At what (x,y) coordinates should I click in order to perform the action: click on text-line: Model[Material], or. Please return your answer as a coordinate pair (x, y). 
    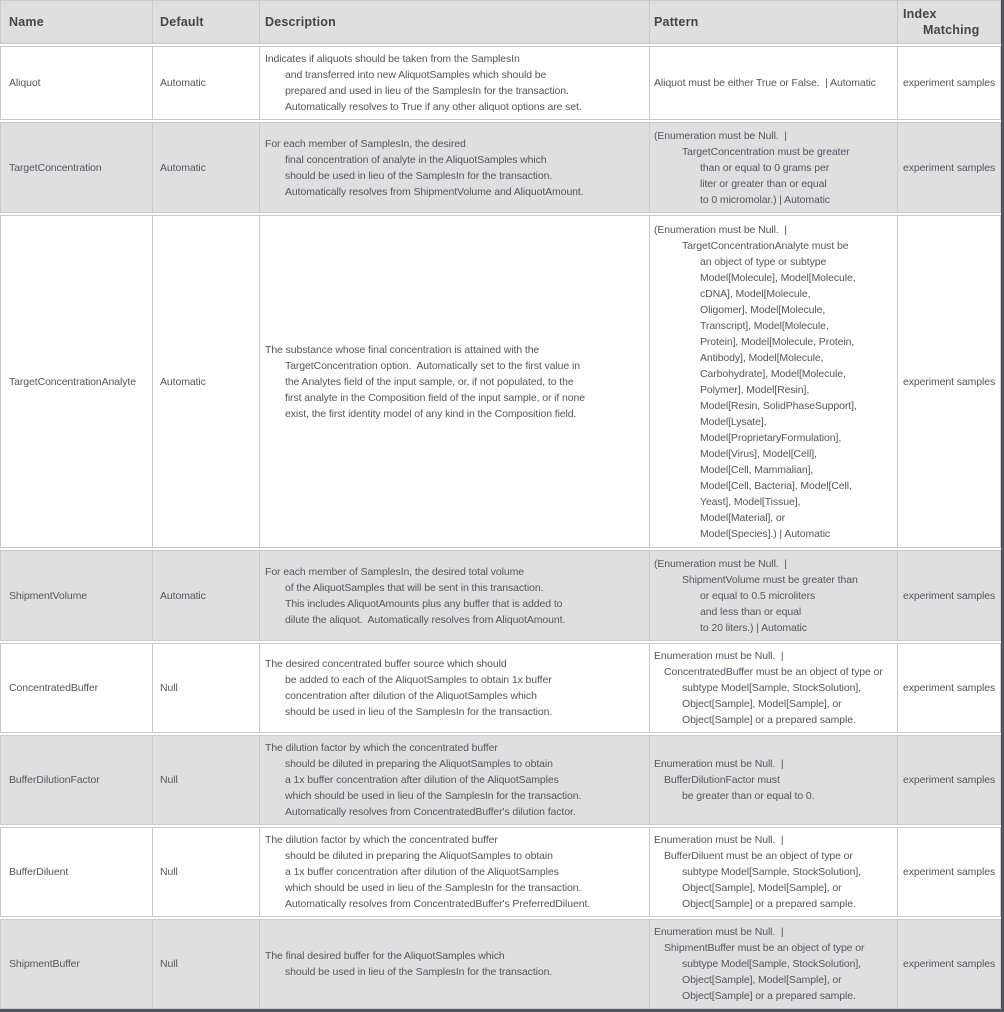
    Looking at the image, I should click on (743, 517).